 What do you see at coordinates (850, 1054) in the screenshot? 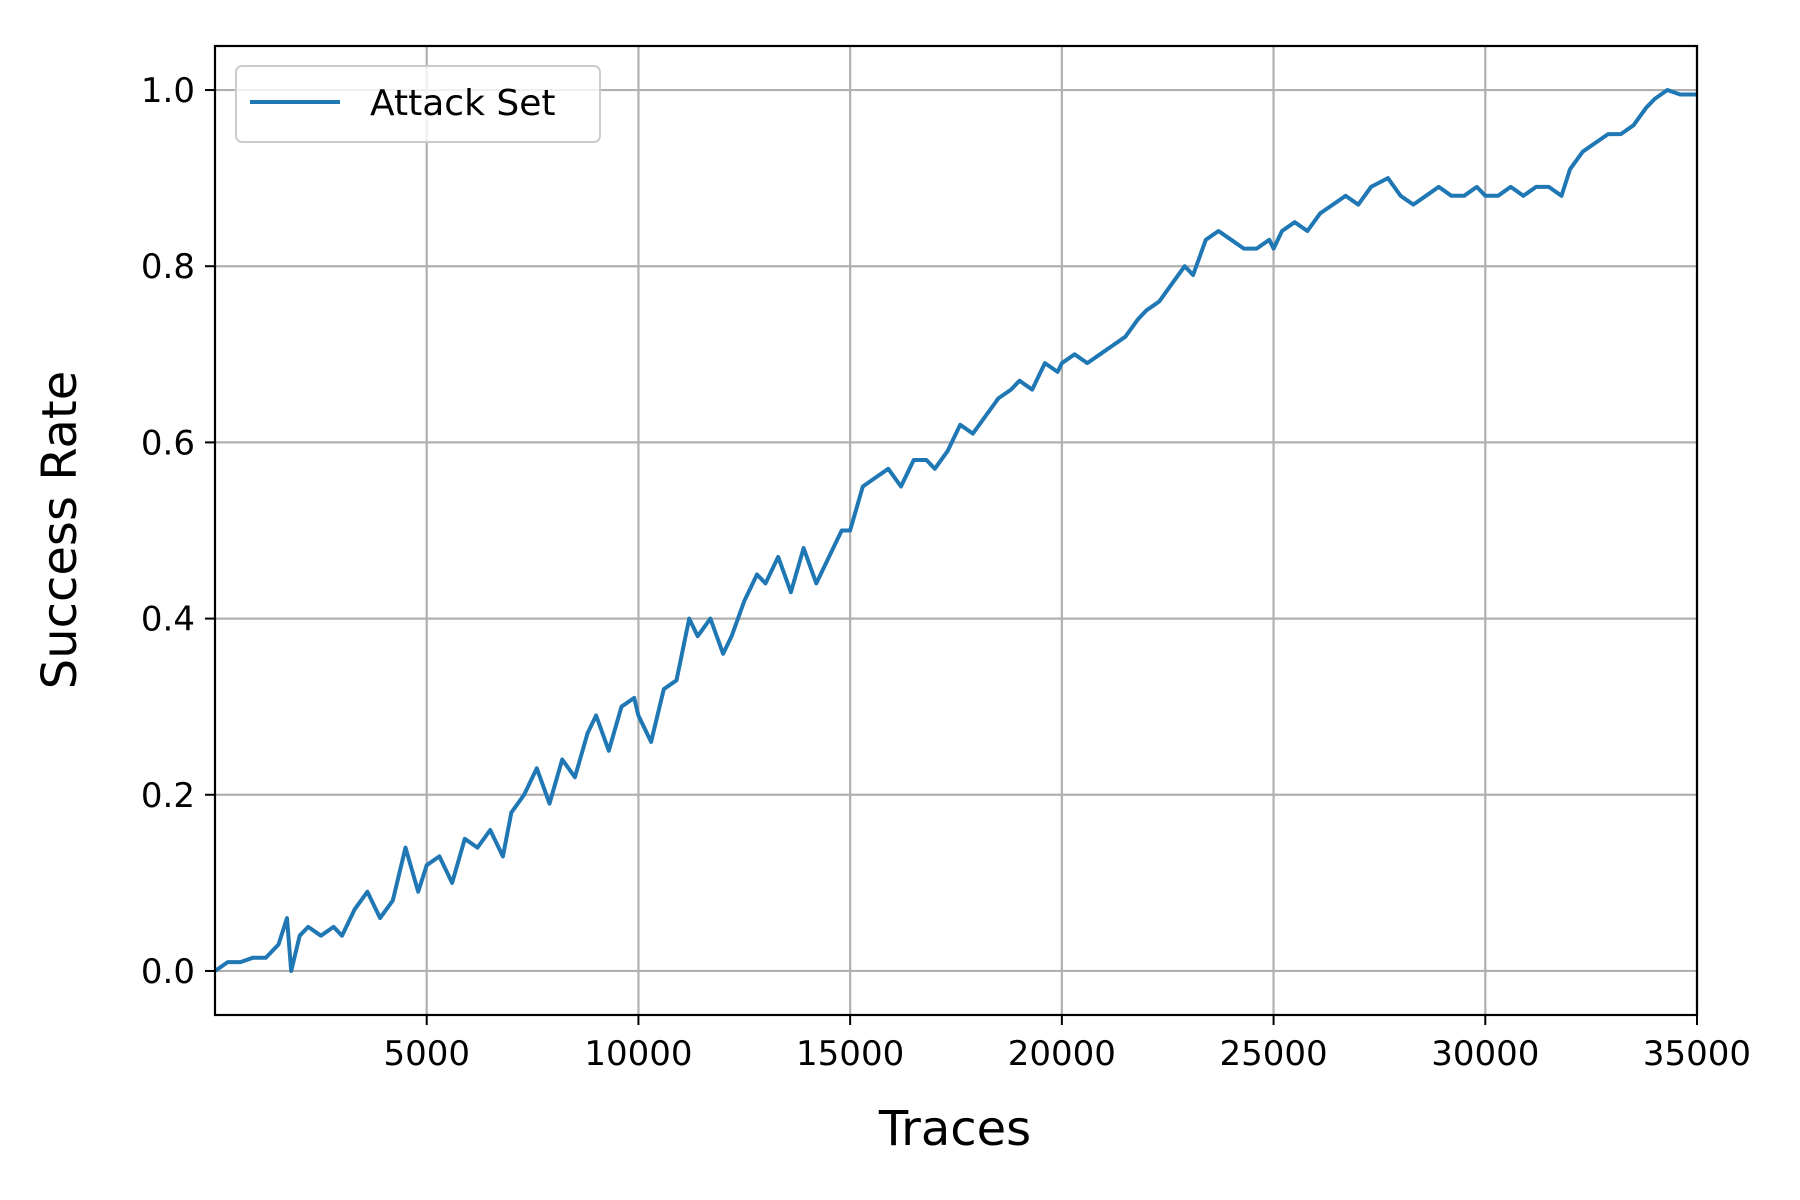
I see `x-tick-label: 15000` at bounding box center [850, 1054].